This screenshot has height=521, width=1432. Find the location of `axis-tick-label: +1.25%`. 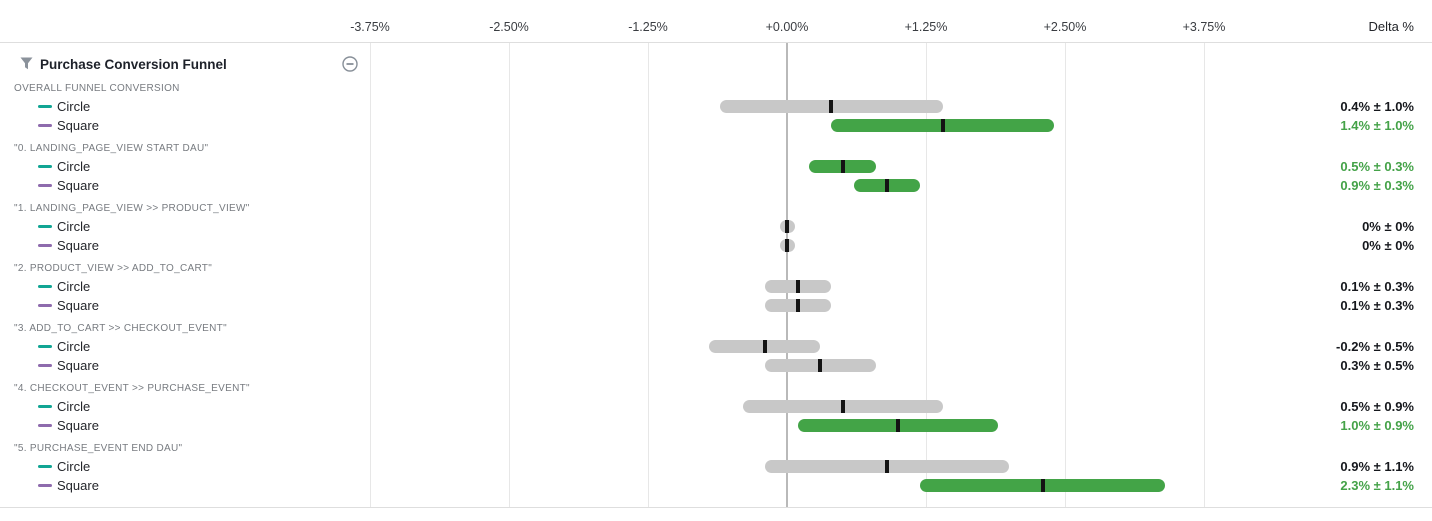

axis-tick-label: +1.25% is located at coordinates (926, 27).